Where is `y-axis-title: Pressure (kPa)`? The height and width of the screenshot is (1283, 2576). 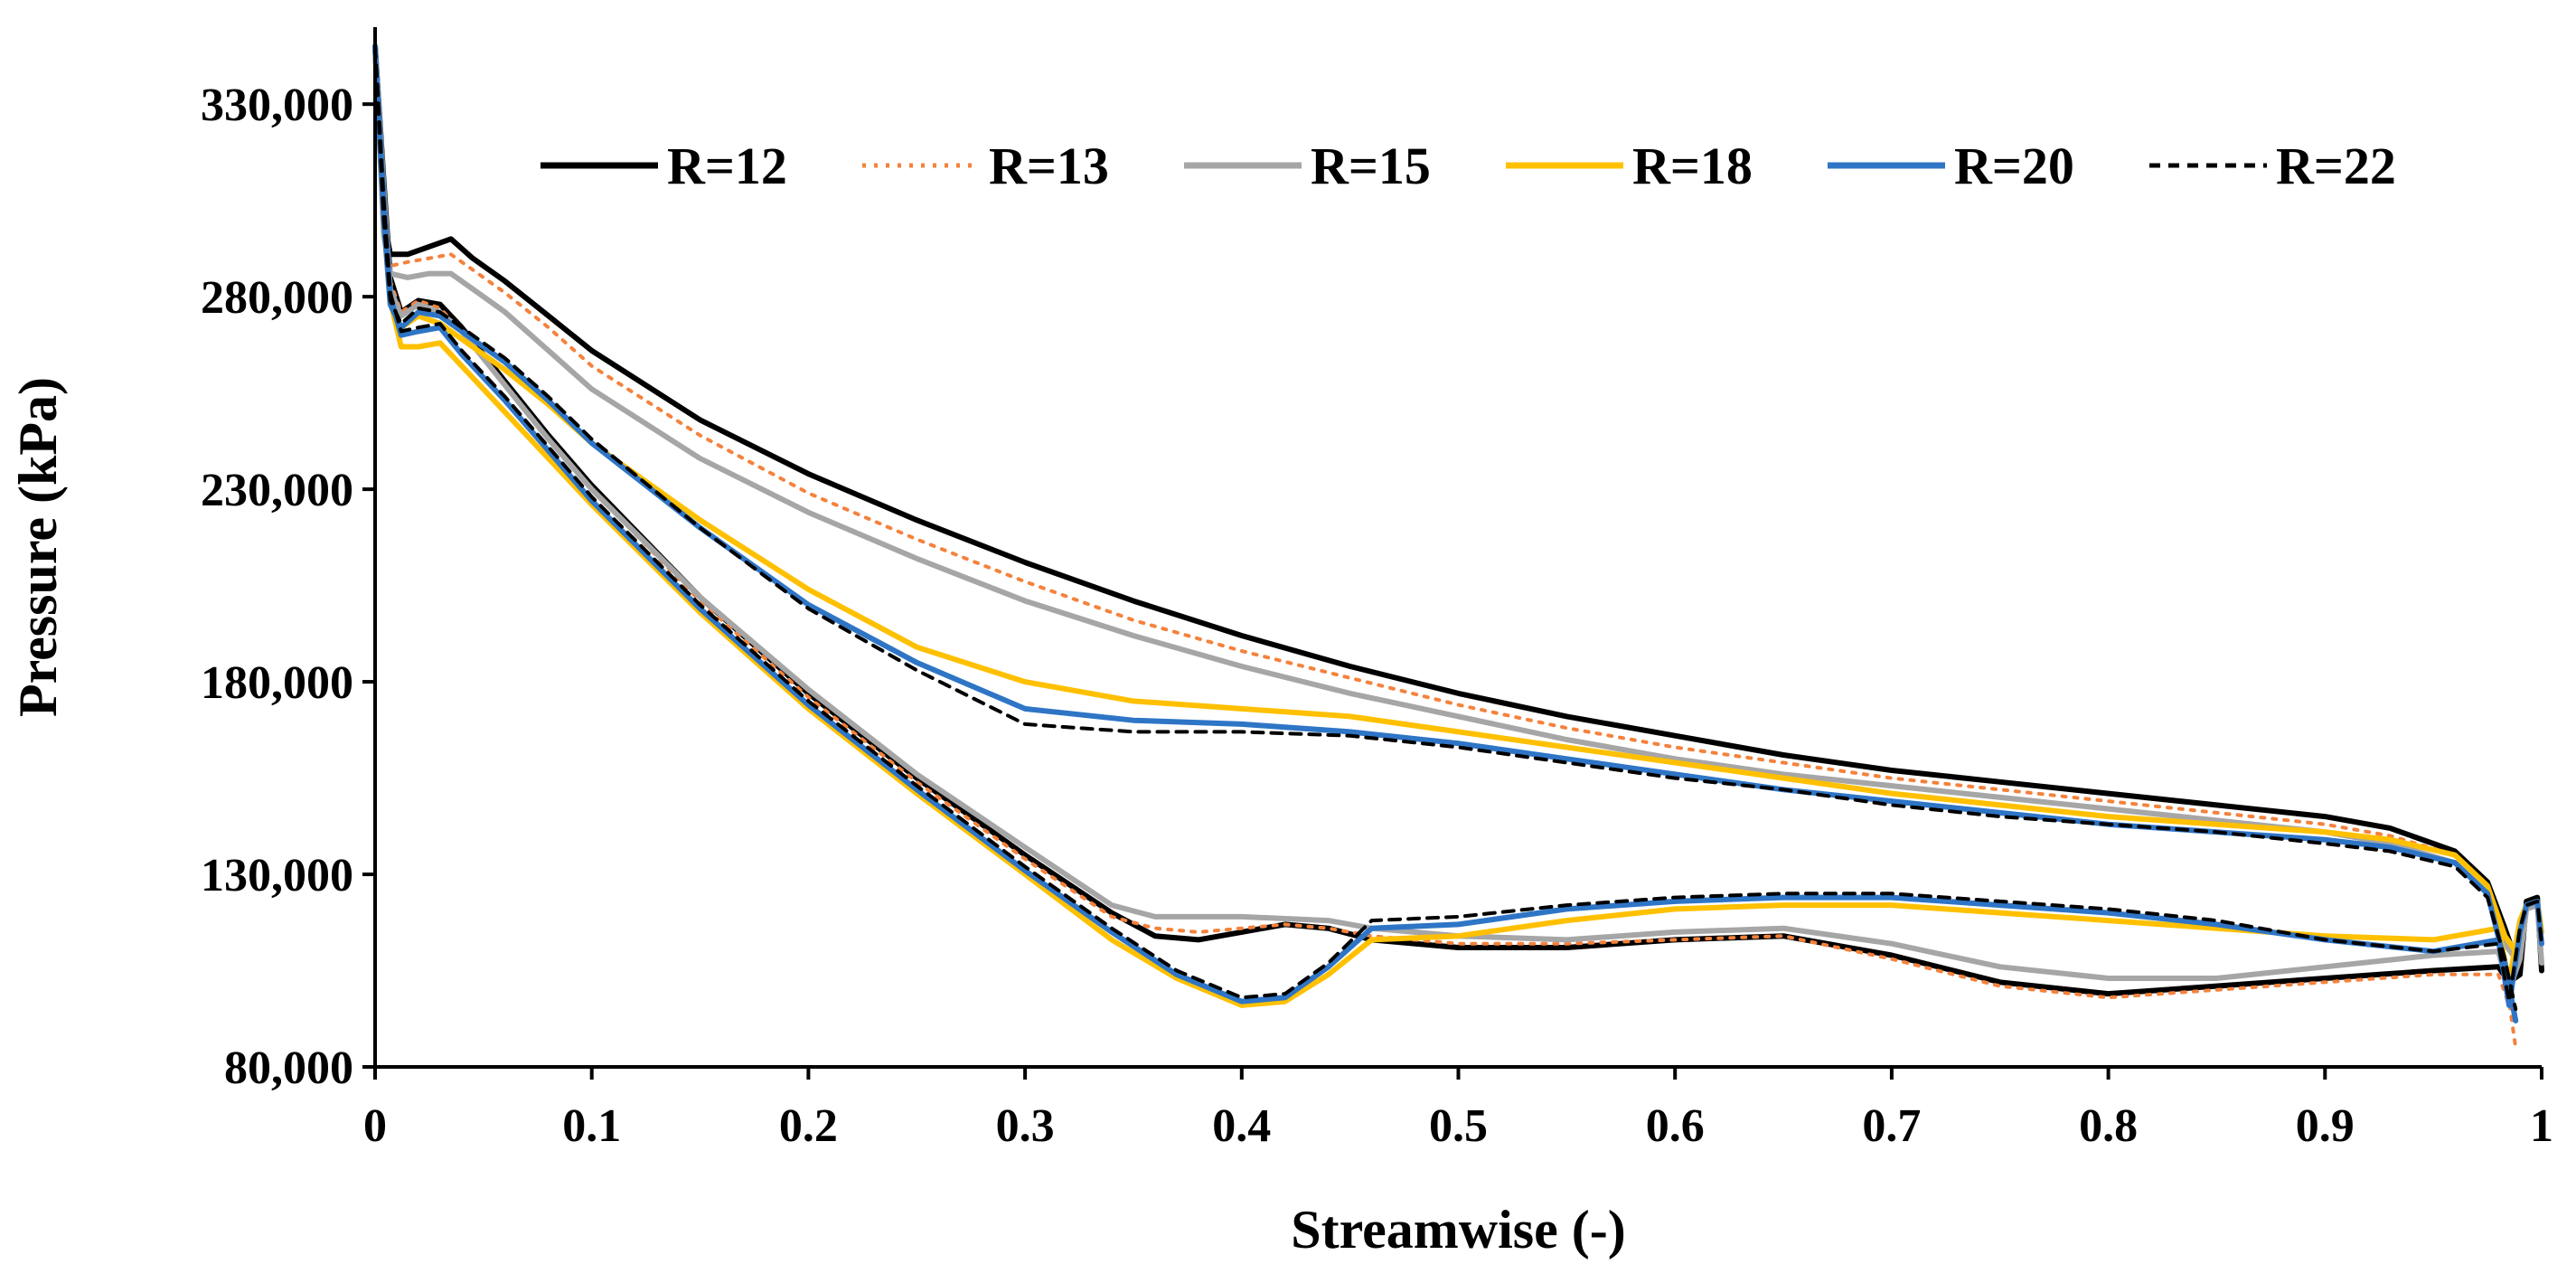 y-axis-title: Pressure (kPa) is located at coordinates (38, 547).